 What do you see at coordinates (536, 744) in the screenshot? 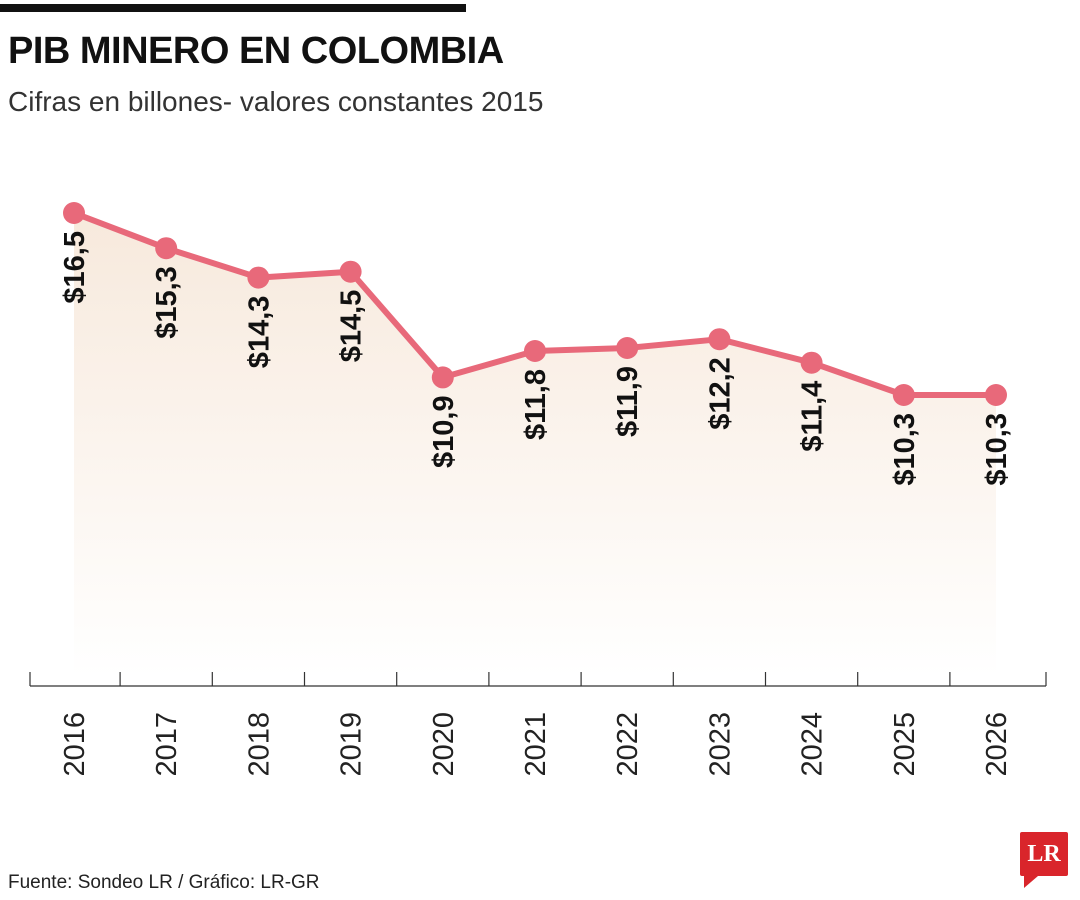
I see `x-tick-label: 2021` at bounding box center [536, 744].